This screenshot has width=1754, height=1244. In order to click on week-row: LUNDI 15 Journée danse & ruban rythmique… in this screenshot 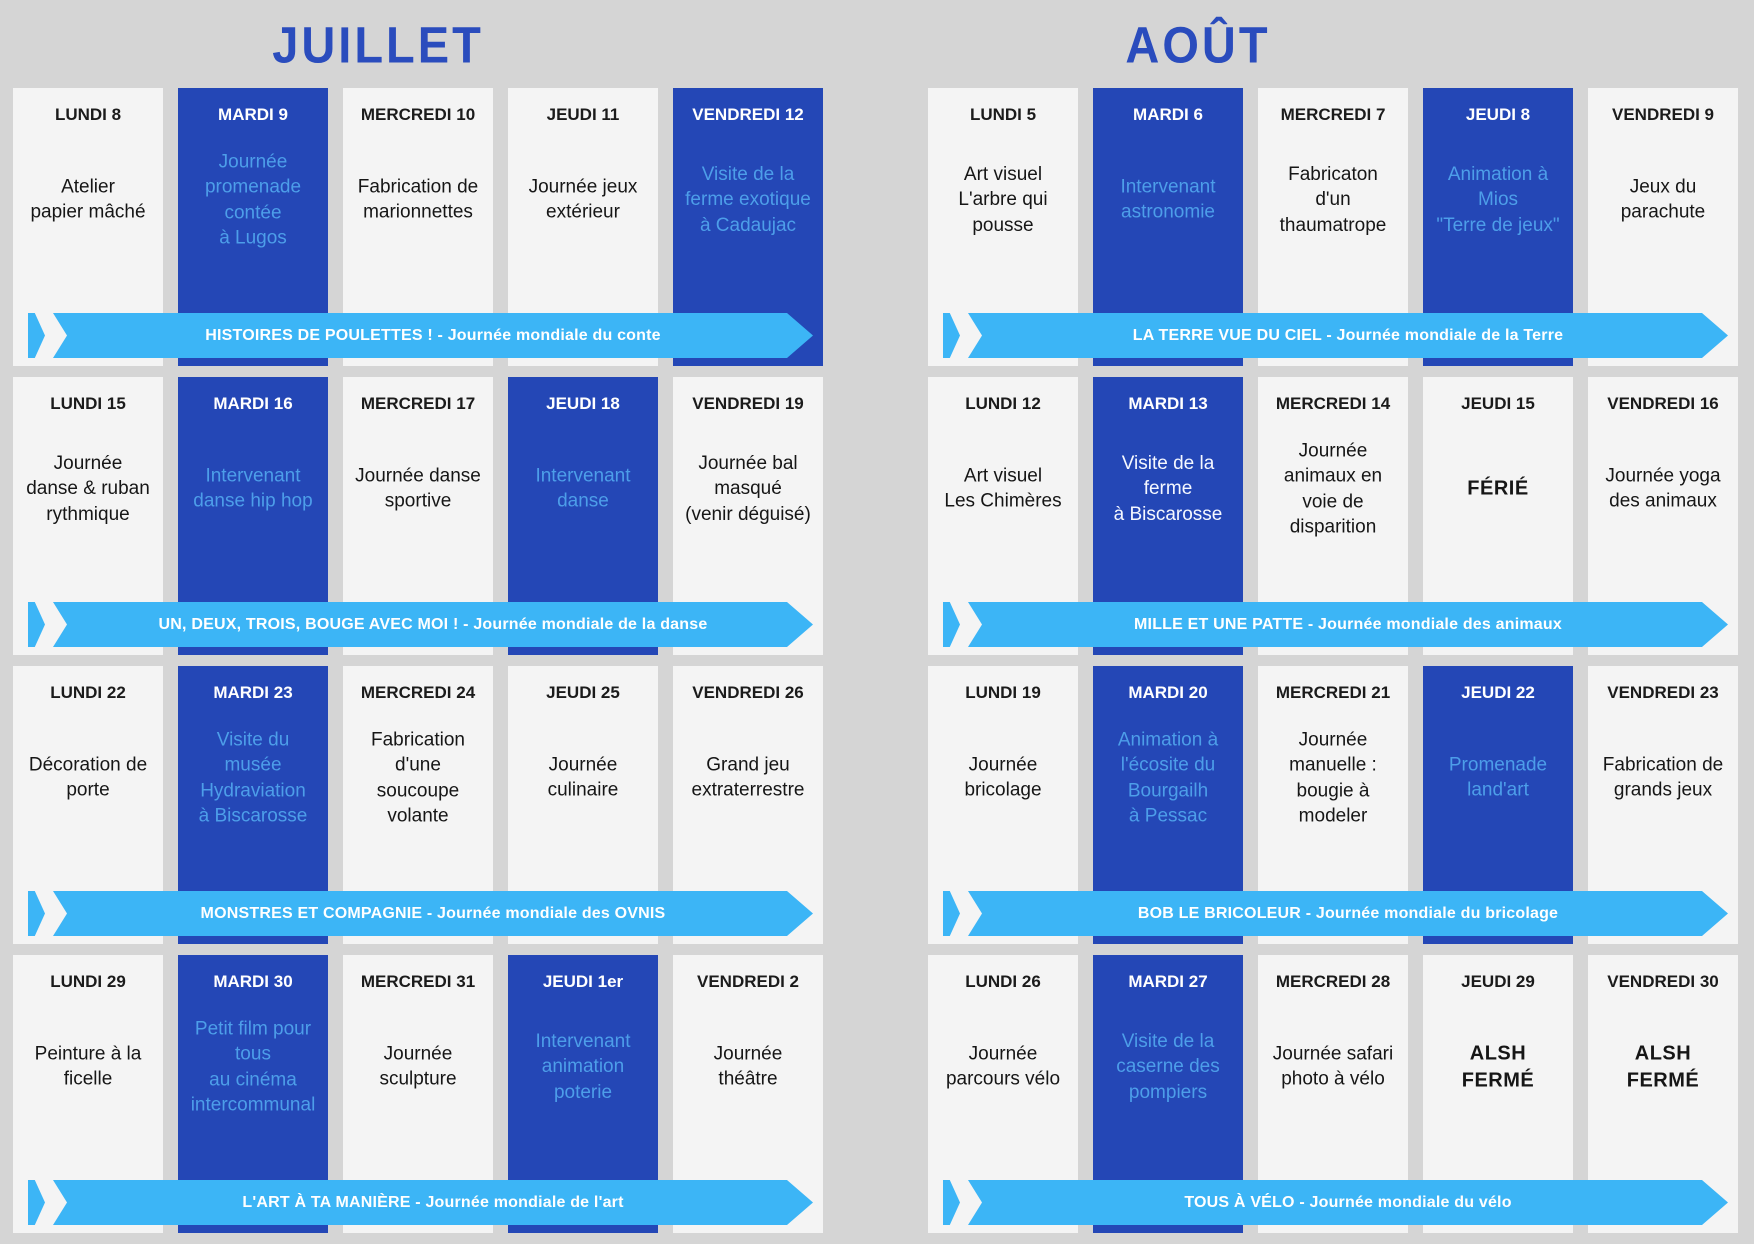, I will do `click(418, 516)`.